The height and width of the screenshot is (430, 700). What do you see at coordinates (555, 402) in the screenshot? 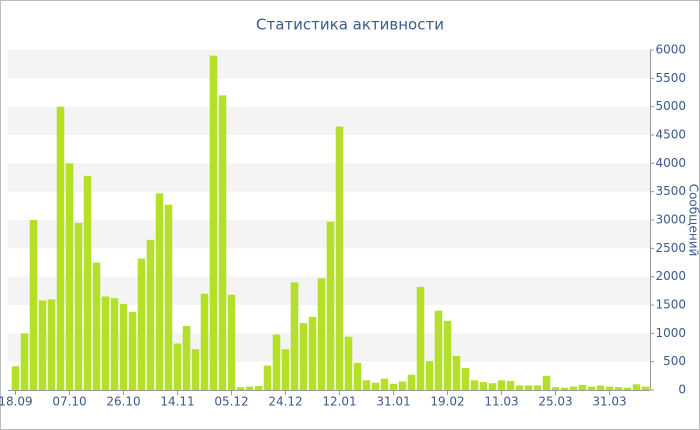
I see `x-tick-label: 25.03` at bounding box center [555, 402].